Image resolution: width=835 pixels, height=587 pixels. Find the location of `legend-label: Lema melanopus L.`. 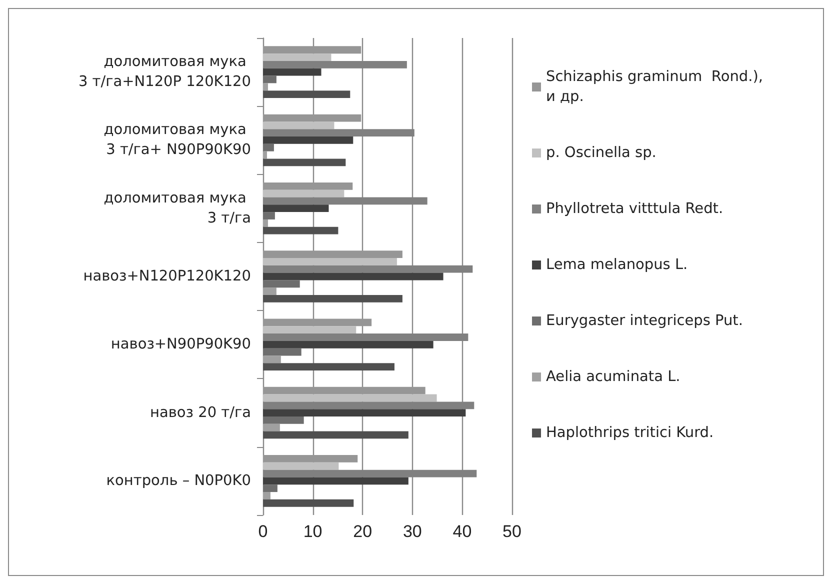

legend-label: Lema melanopus L. is located at coordinates (617, 265).